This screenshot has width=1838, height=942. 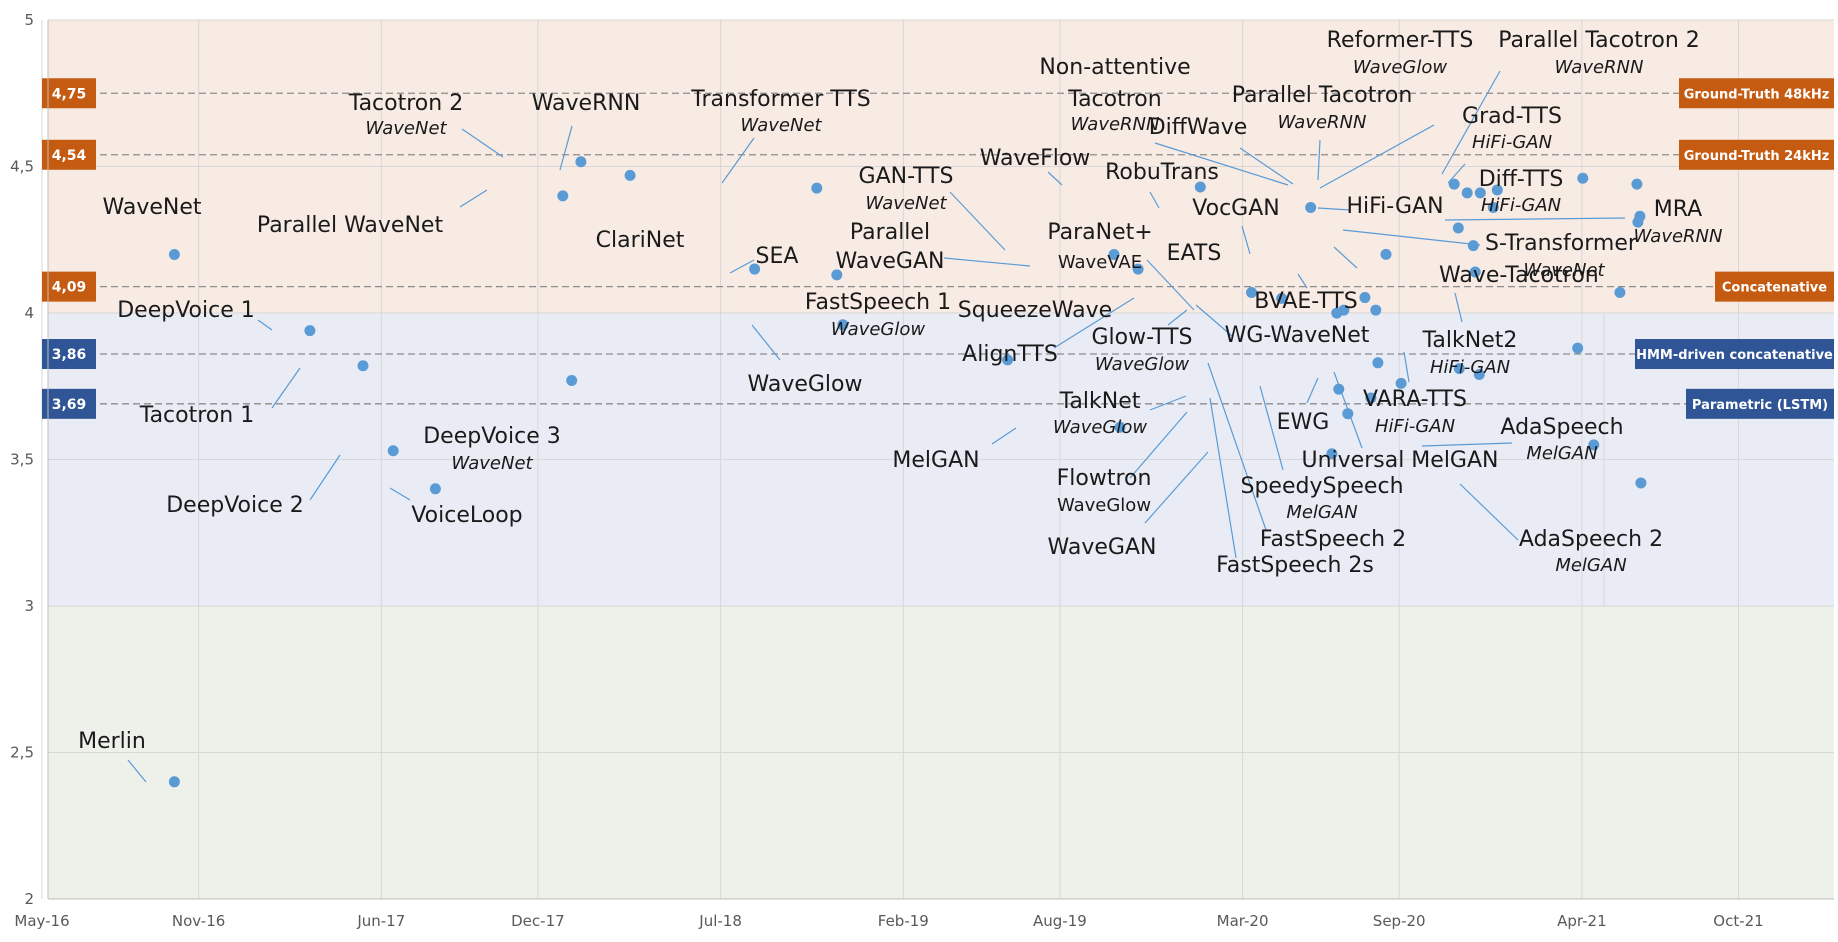 I want to click on point-label: GAN-TTS, so click(x=906, y=176).